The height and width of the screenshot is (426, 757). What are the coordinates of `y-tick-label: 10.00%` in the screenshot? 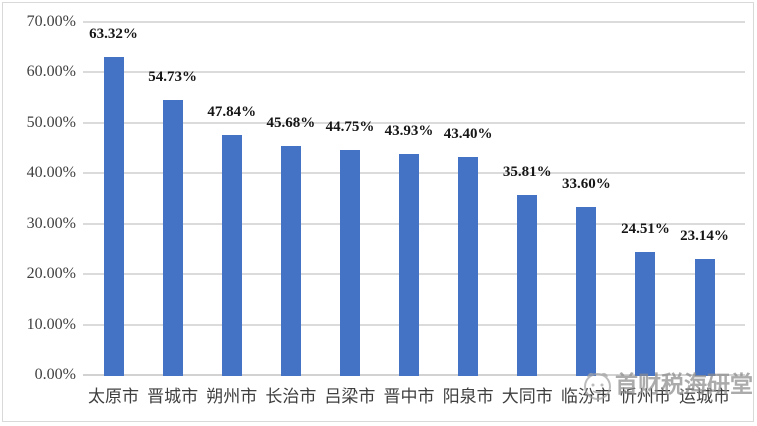 It's located at (51, 324).